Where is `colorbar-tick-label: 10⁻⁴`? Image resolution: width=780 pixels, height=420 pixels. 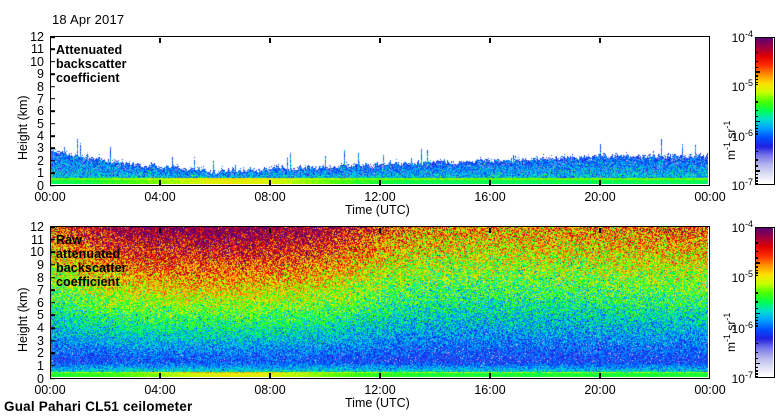
colorbar-tick-label: 10⁻⁴ is located at coordinates (742, 227).